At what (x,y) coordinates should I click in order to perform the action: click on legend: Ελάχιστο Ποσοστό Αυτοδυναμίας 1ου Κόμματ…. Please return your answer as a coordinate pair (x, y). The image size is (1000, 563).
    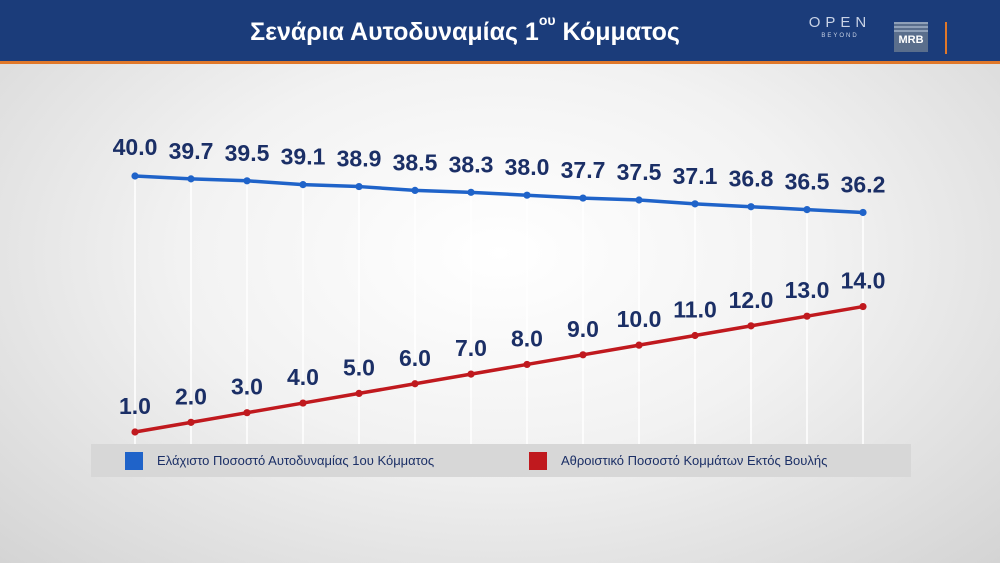
    Looking at the image, I should click on (501, 460).